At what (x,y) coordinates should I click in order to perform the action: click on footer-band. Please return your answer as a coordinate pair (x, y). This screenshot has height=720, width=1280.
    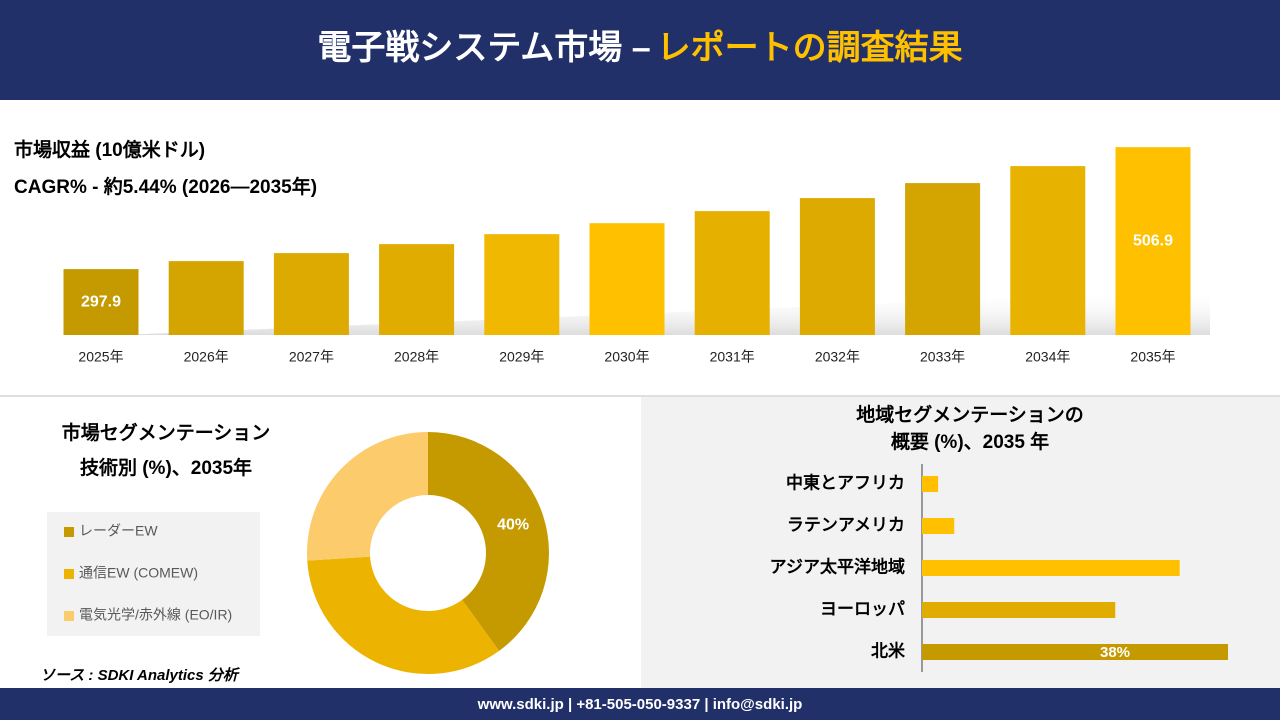
    Looking at the image, I should click on (640, 704).